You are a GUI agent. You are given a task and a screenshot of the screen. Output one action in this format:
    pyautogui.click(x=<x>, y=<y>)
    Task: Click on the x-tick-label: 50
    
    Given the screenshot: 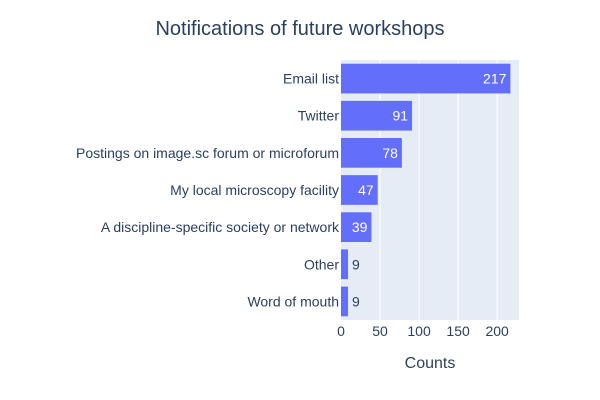 What is the action you would take?
    pyautogui.click(x=380, y=331)
    